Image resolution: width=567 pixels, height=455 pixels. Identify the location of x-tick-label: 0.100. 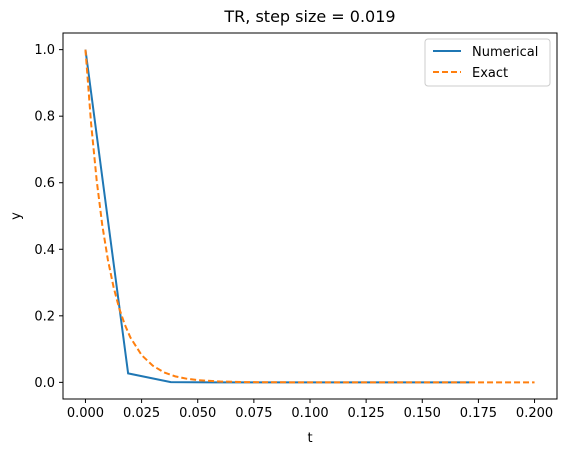
(309, 413).